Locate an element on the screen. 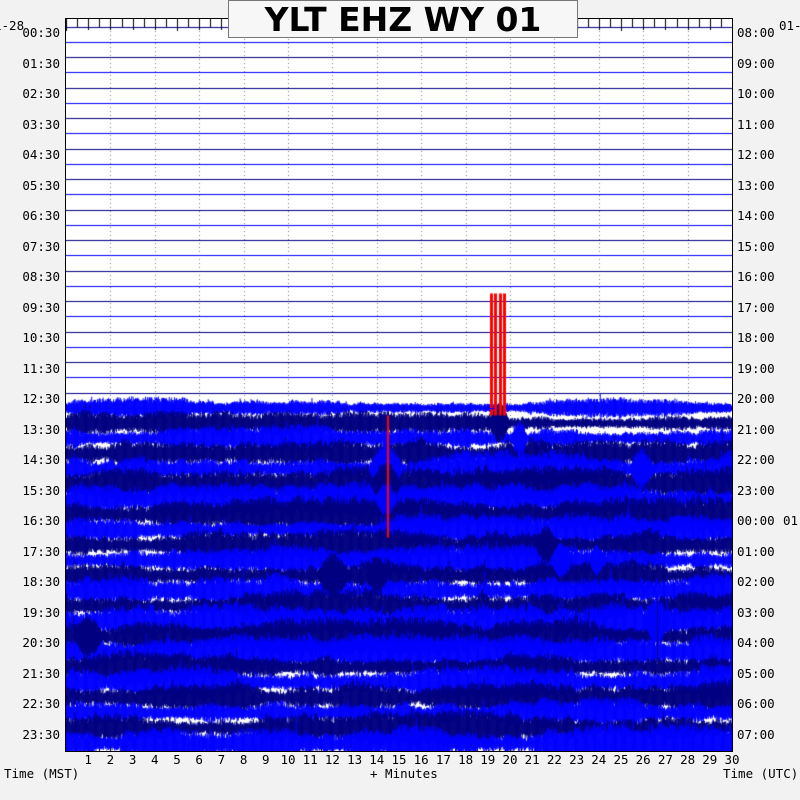  right-time-label: 09:00 is located at coordinates (756, 63).